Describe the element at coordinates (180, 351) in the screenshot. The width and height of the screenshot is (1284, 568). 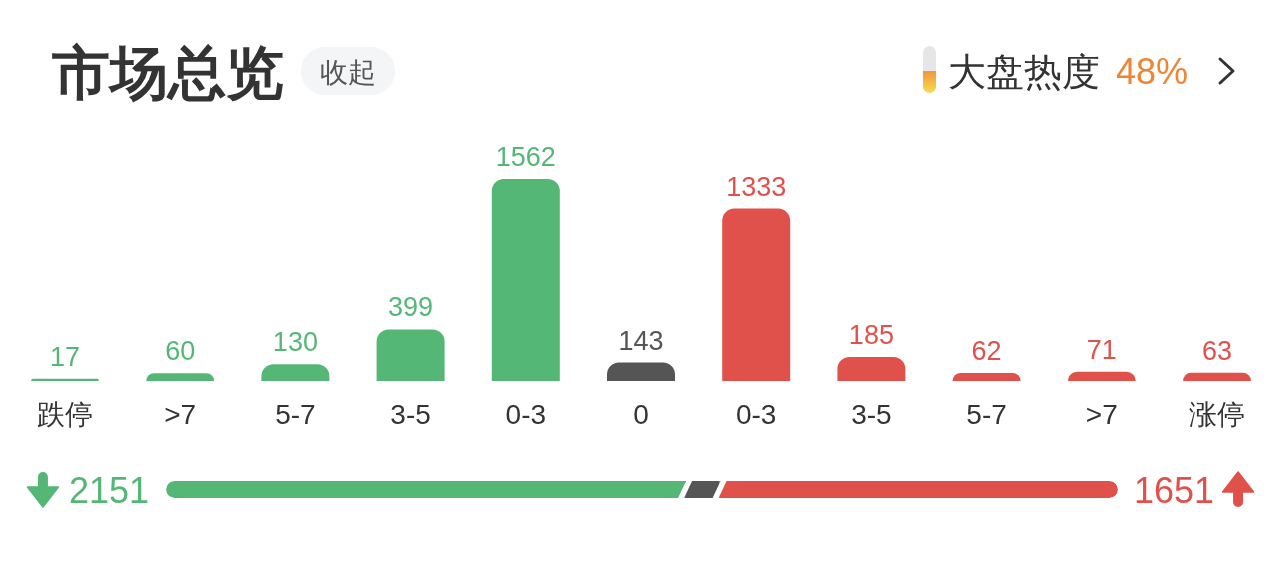
I see `data-label: 60` at that location.